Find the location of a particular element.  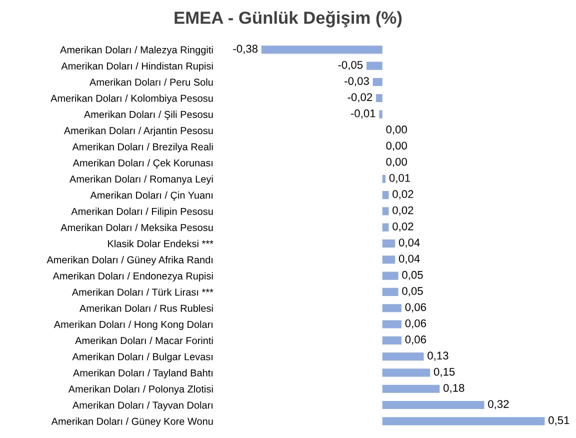

data-label: 0,32 is located at coordinates (498, 405).